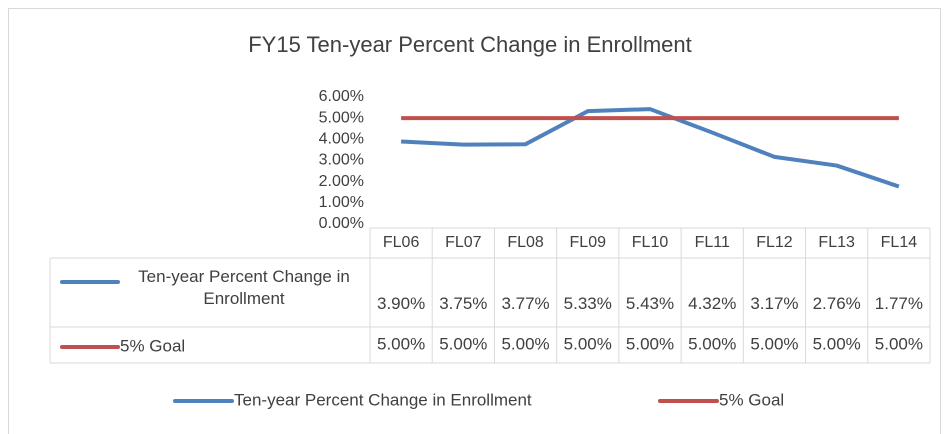  I want to click on x-tick-label: FL08, so click(525, 242).